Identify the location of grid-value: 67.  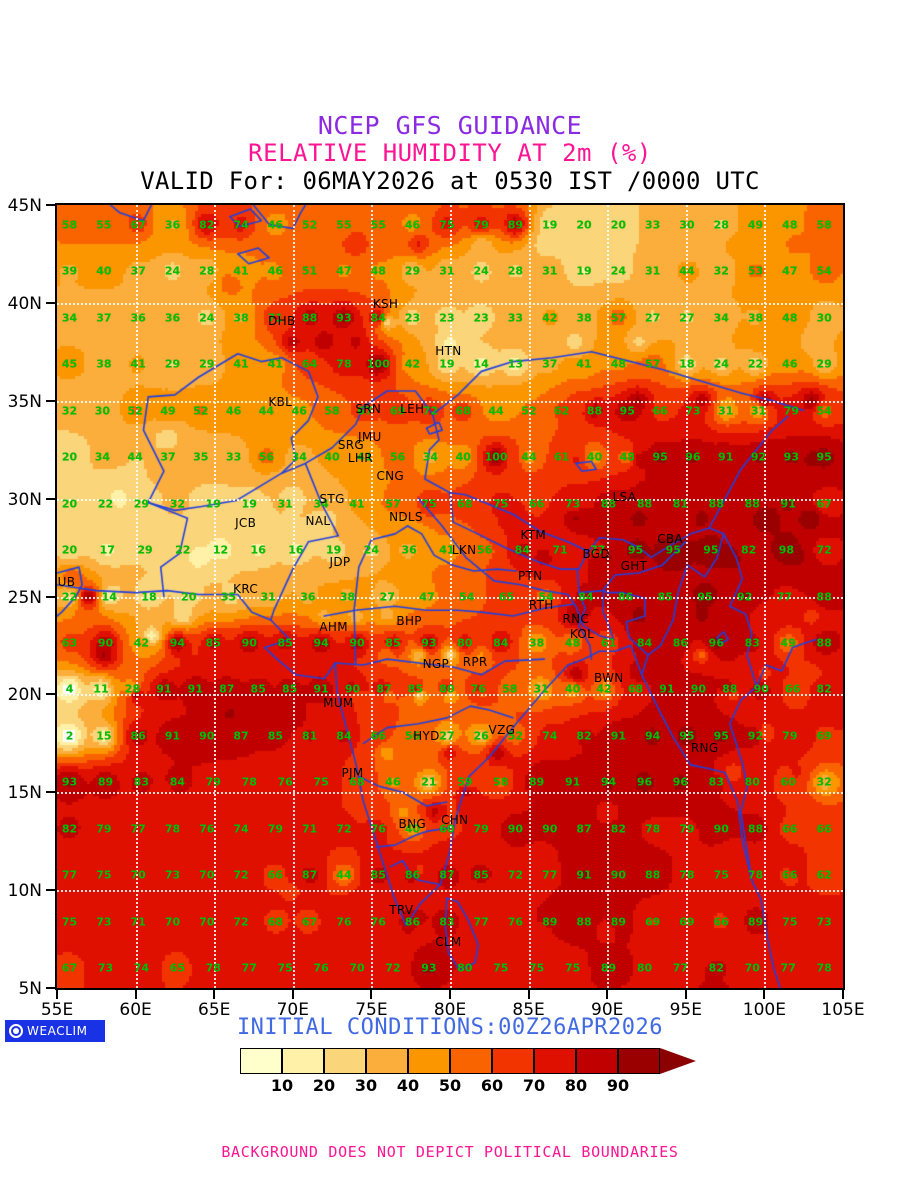
(138, 225).